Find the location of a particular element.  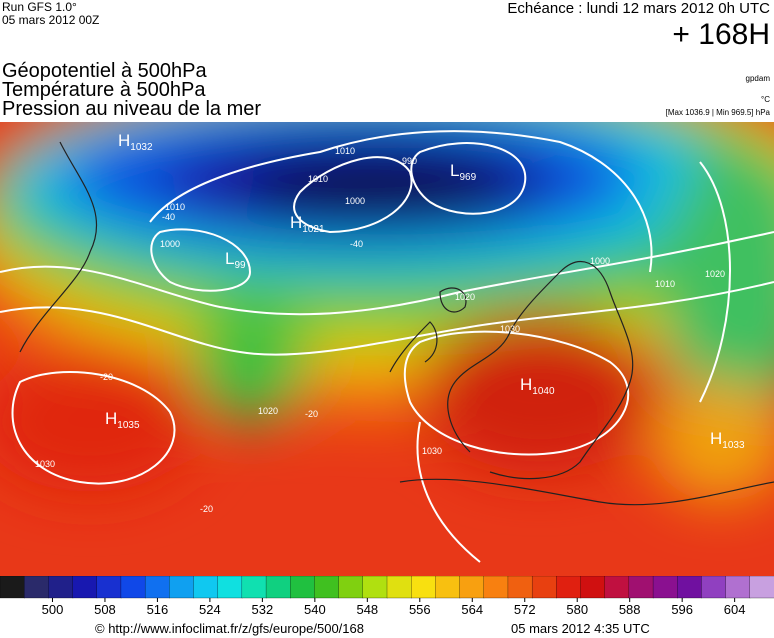

pressure-center: H1032 is located at coordinates (135, 142).